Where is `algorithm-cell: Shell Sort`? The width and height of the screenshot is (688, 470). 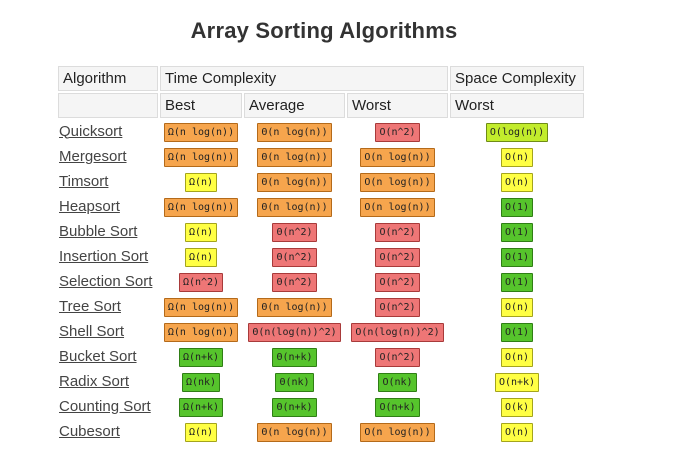
algorithm-cell: Shell Sort is located at coordinates (108, 331).